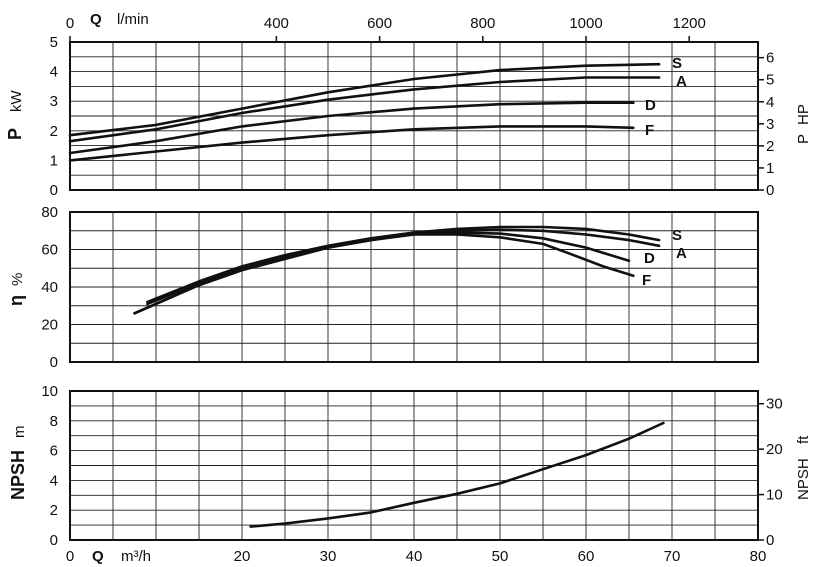 Image resolution: width=823 pixels, height=567 pixels. Describe the element at coordinates (18, 475) in the screenshot. I see `y-axis-label: NPSH` at that location.